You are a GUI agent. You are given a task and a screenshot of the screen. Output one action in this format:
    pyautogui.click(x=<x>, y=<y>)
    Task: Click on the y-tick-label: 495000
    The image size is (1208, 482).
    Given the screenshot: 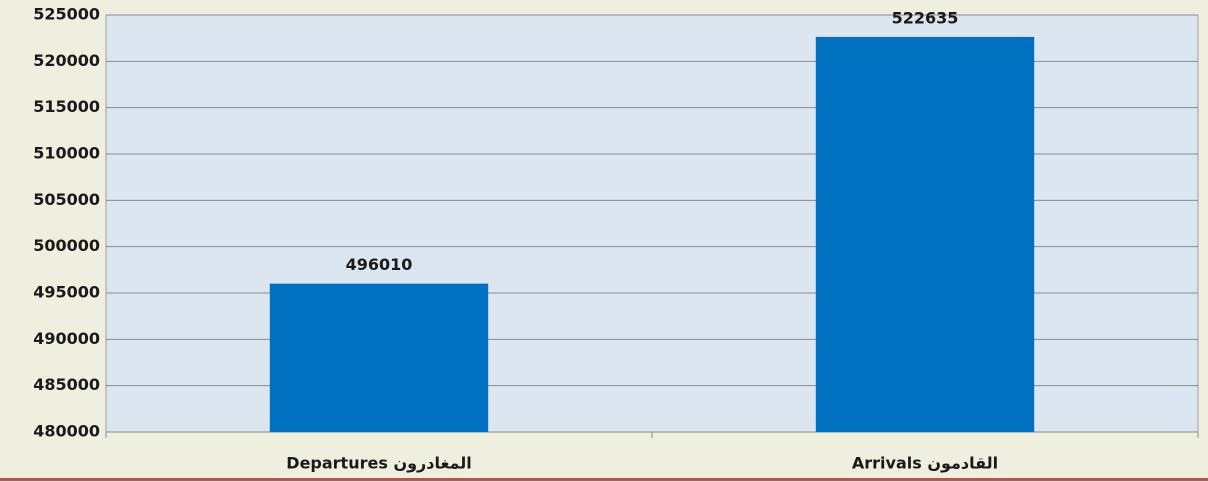 What is the action you would take?
    pyautogui.click(x=66, y=292)
    